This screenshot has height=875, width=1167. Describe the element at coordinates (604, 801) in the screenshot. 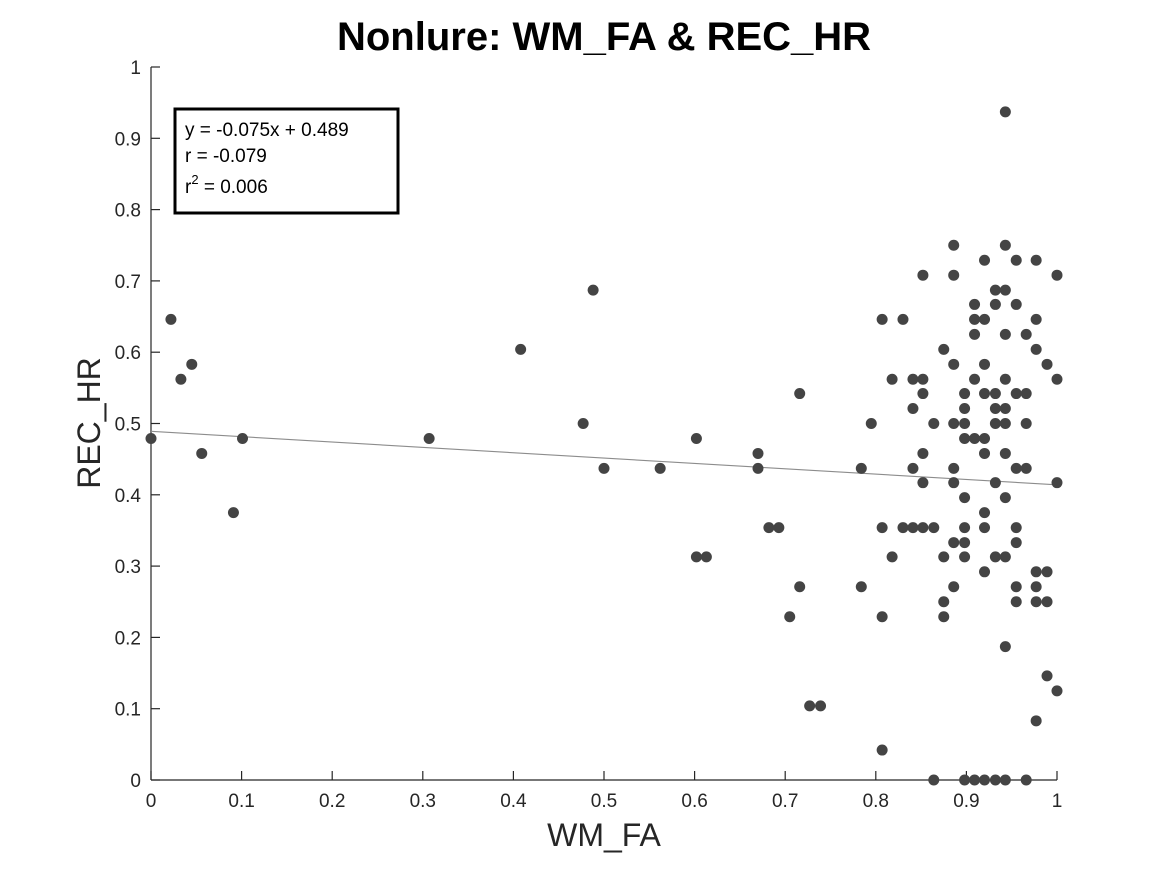

I see `x-tick-label: 0.5` at that location.